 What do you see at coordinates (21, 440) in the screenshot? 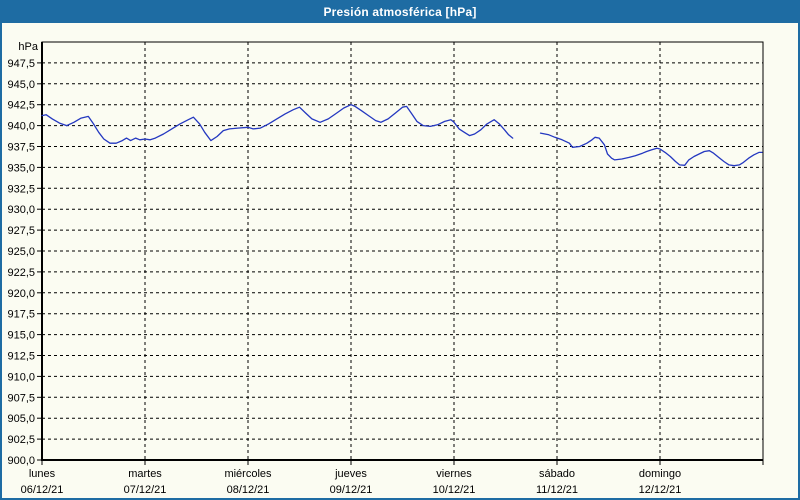
I see `y-axis-tick-label: 902,5` at bounding box center [21, 440].